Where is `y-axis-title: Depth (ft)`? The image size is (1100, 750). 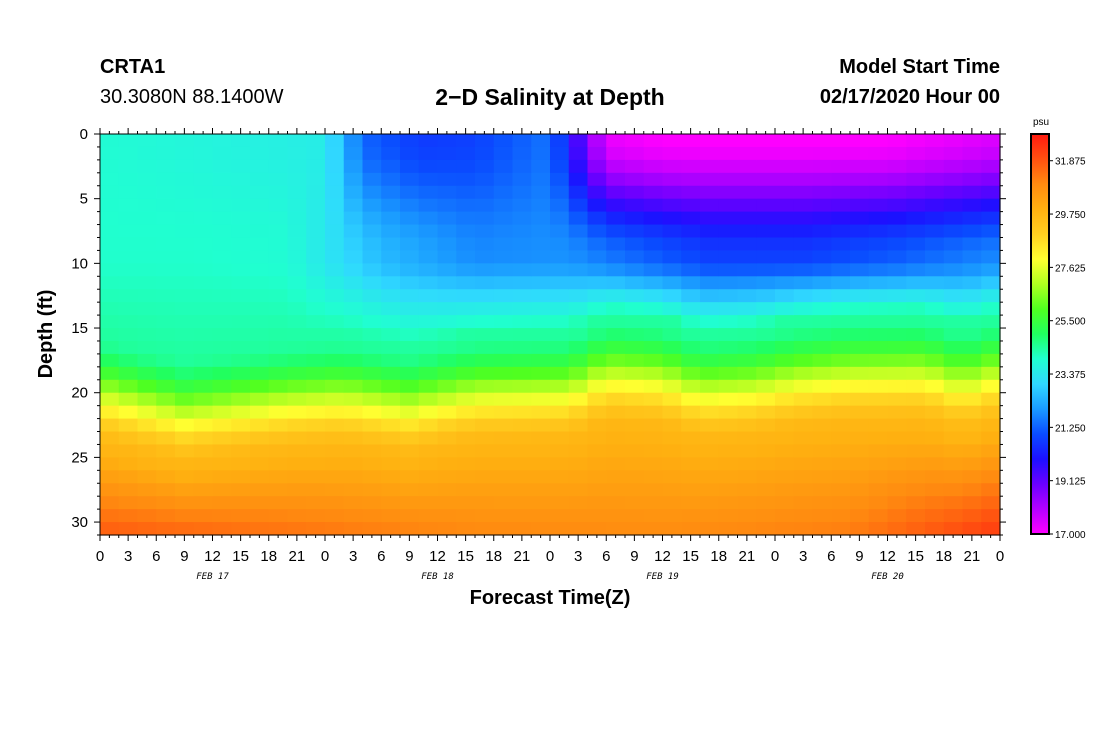
y-axis-title: Depth (ft) is located at coordinates (46, 334).